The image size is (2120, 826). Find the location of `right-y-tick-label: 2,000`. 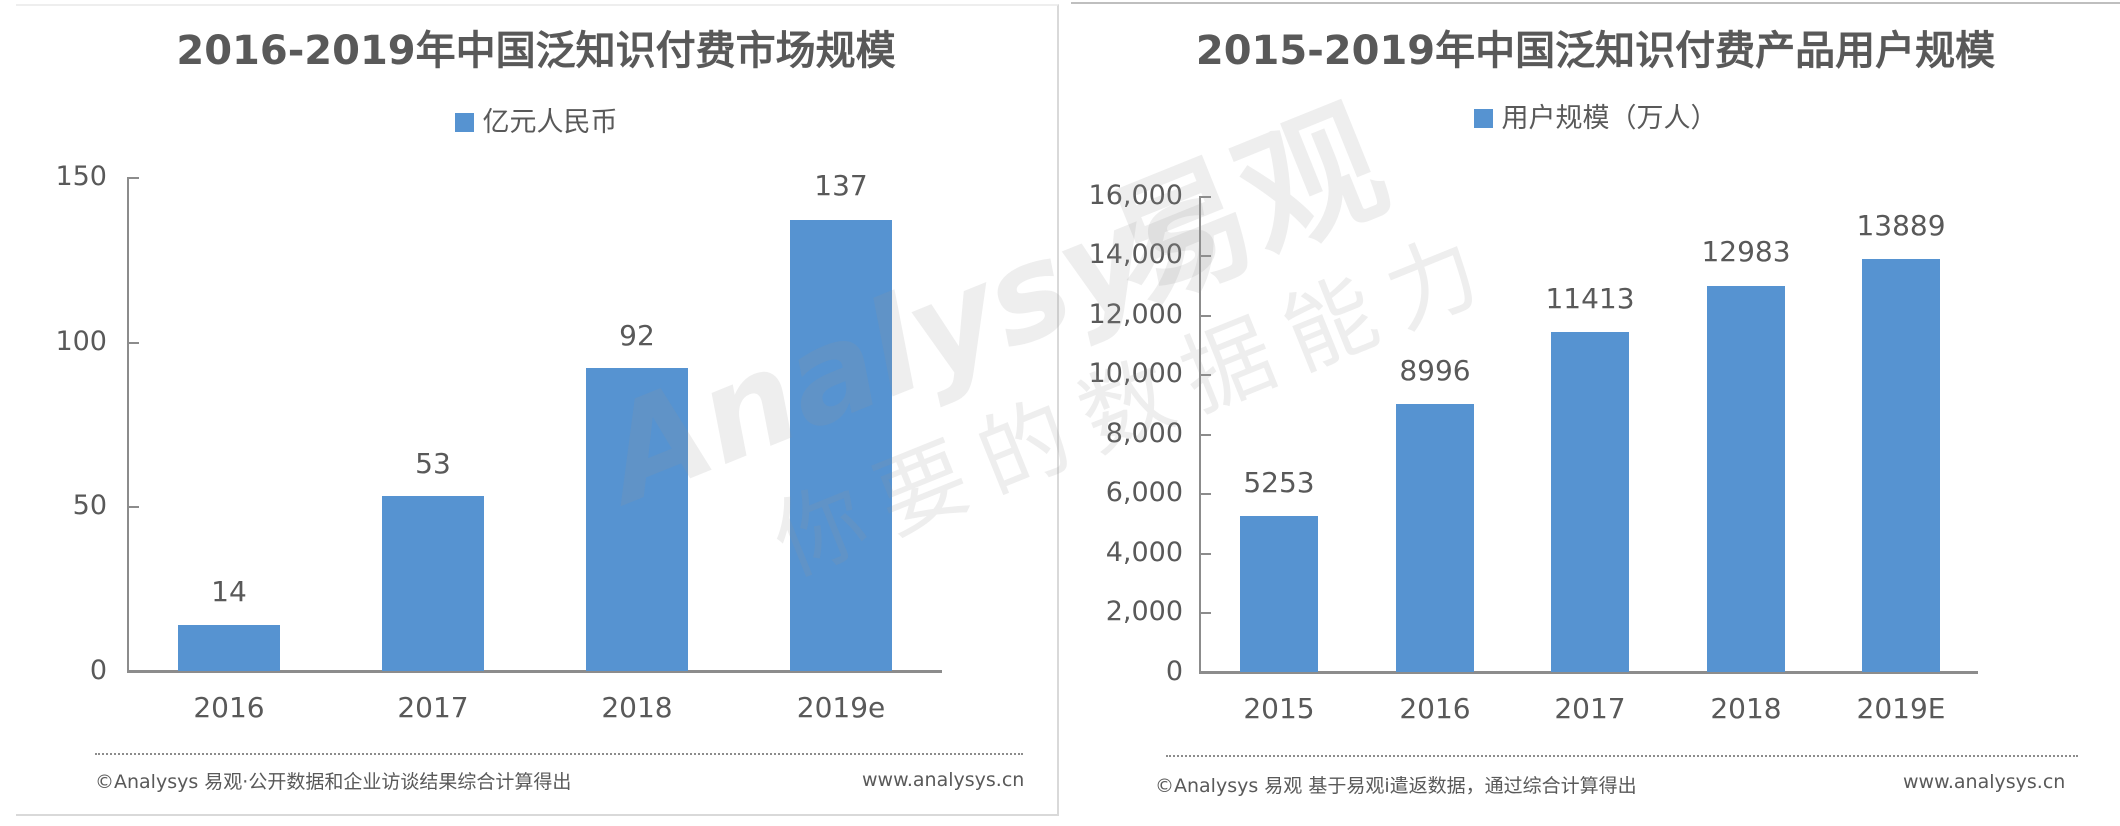

right-y-tick-label: 2,000 is located at coordinates (1144, 611).